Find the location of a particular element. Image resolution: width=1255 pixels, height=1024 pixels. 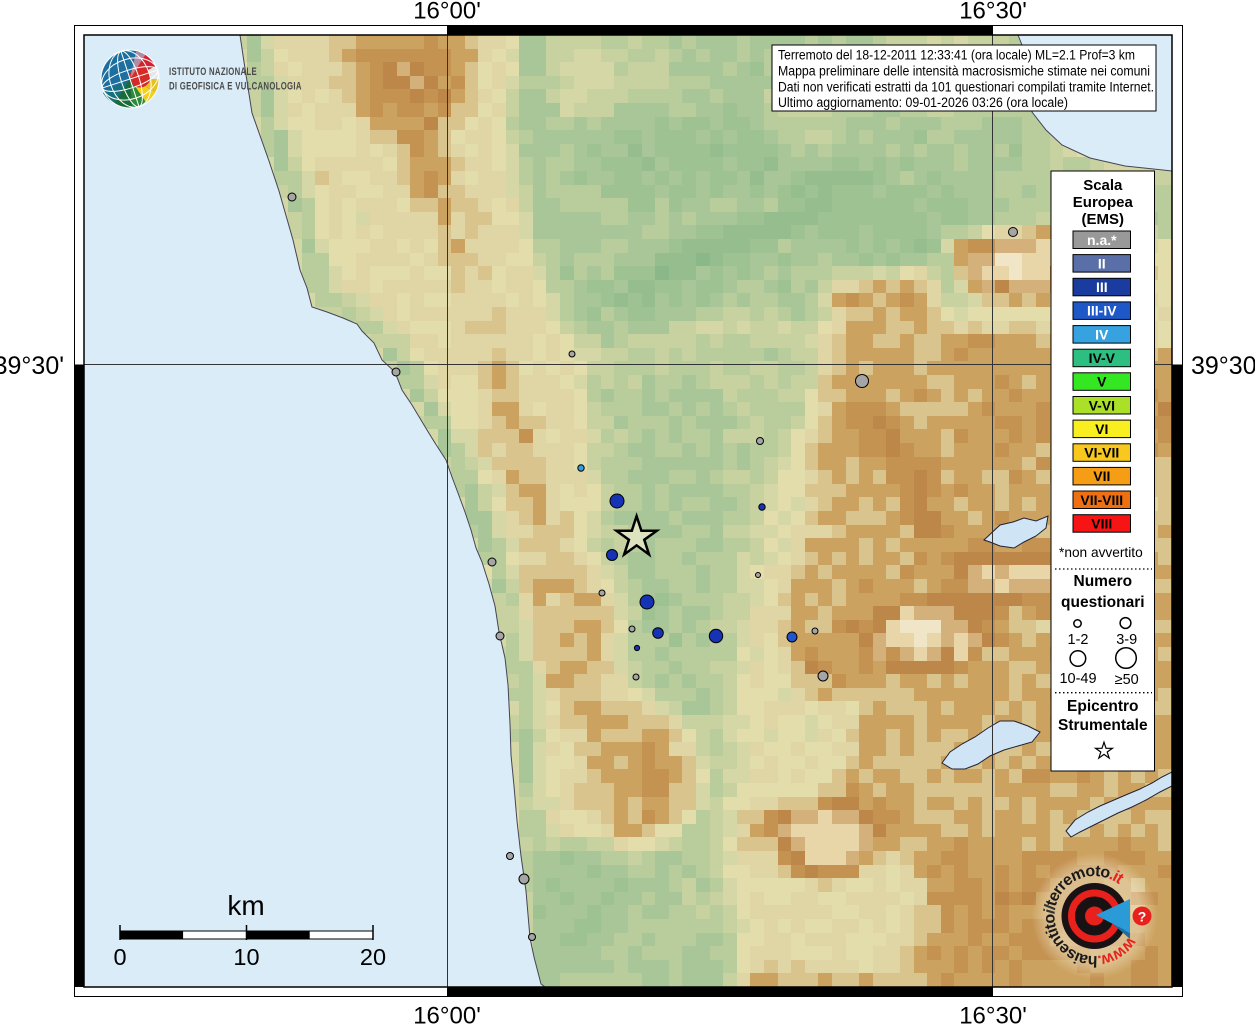

svg-text: 3-9 is located at coordinates (1126, 640).